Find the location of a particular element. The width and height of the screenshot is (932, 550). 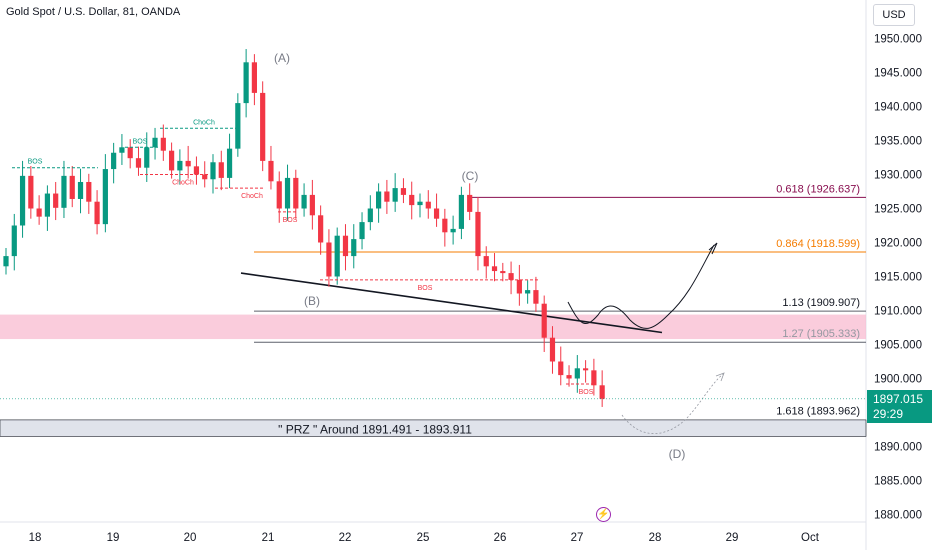

chart-title: Gold Spot / U.S. Dollar, 81, OANDA is located at coordinates (93, 12).